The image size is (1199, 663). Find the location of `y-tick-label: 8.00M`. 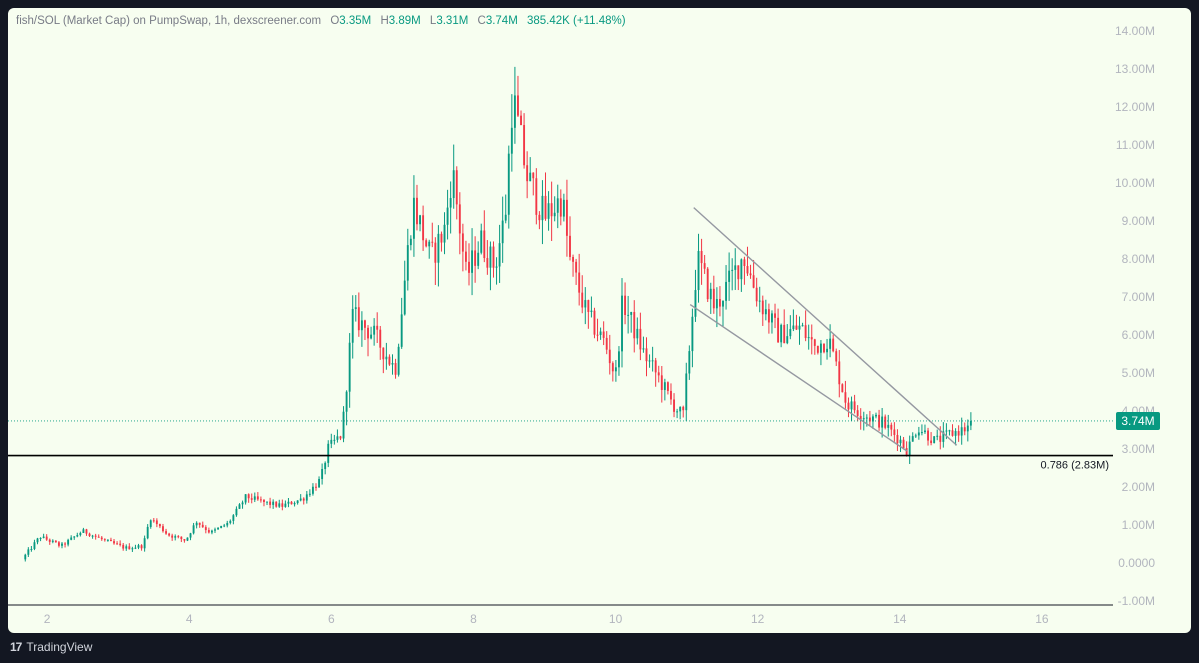

y-tick-label: 8.00M is located at coordinates (1138, 259).